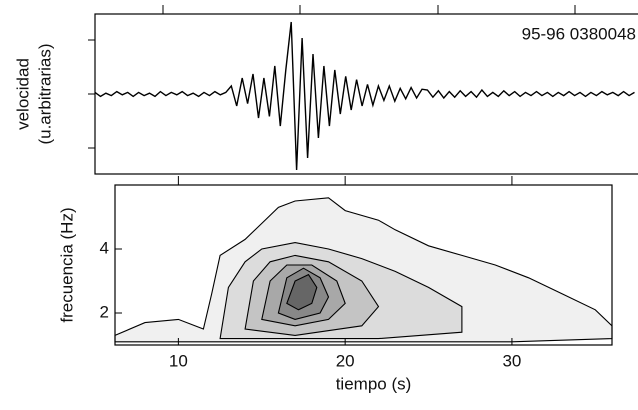  I want to click on x-tick-label: 10, so click(178, 360).